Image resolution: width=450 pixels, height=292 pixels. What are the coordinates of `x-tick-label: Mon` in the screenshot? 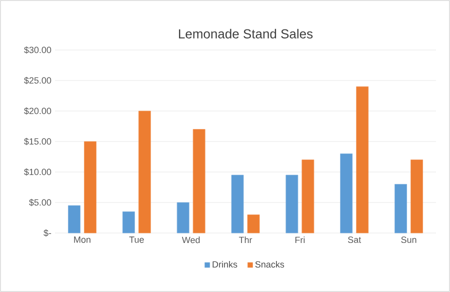 It's located at (82, 239).